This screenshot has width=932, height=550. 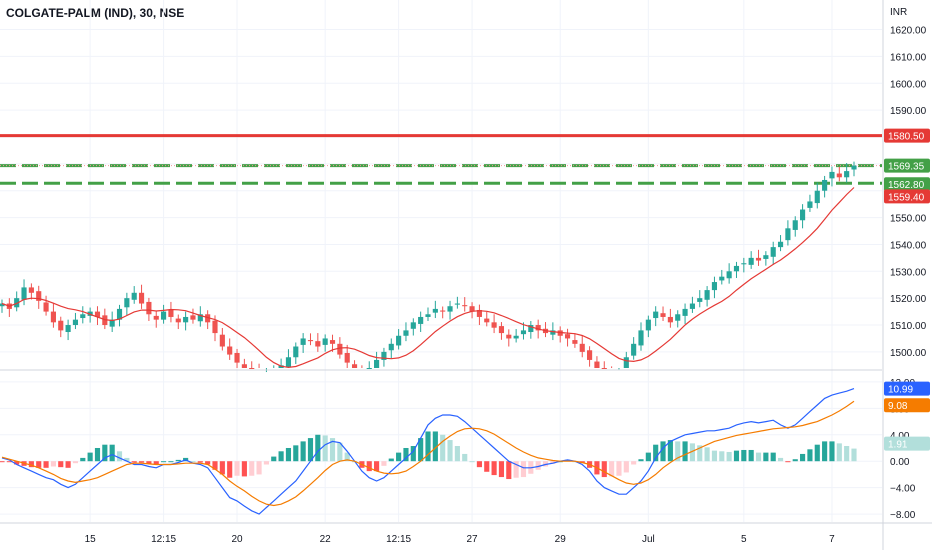 I want to click on macd-tag-1.91-bg, so click(x=907, y=443).